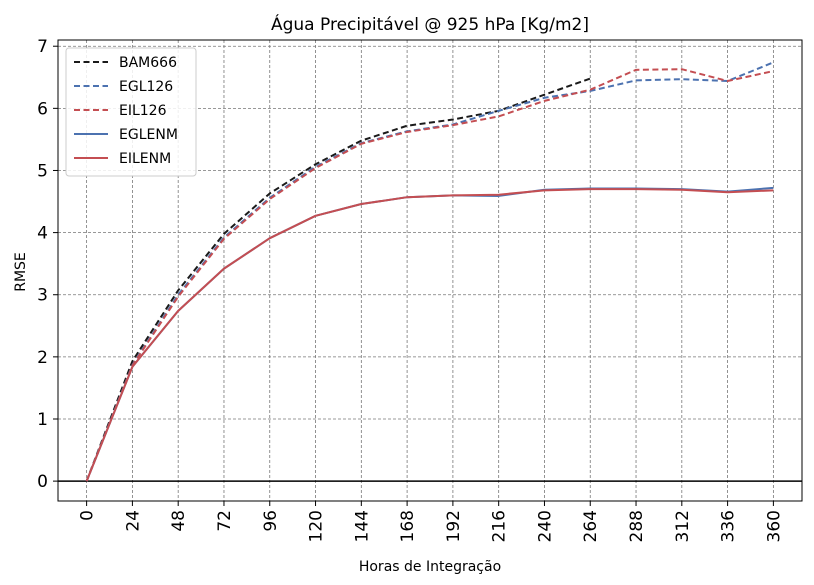 Image resolution: width=814 pixels, height=585 pixels. What do you see at coordinates (146, 87) in the screenshot?
I see `legend-label: EGL126` at bounding box center [146, 87].